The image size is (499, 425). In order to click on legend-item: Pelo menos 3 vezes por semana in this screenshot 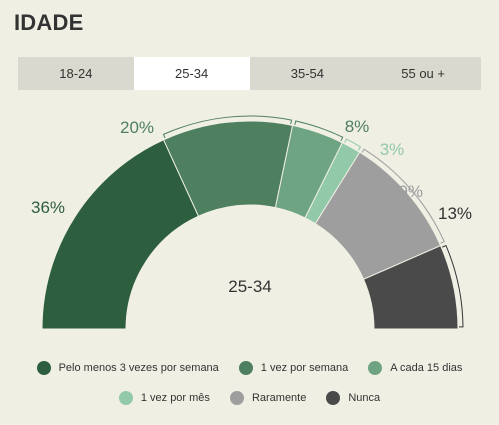, I will do `click(127, 368)`.